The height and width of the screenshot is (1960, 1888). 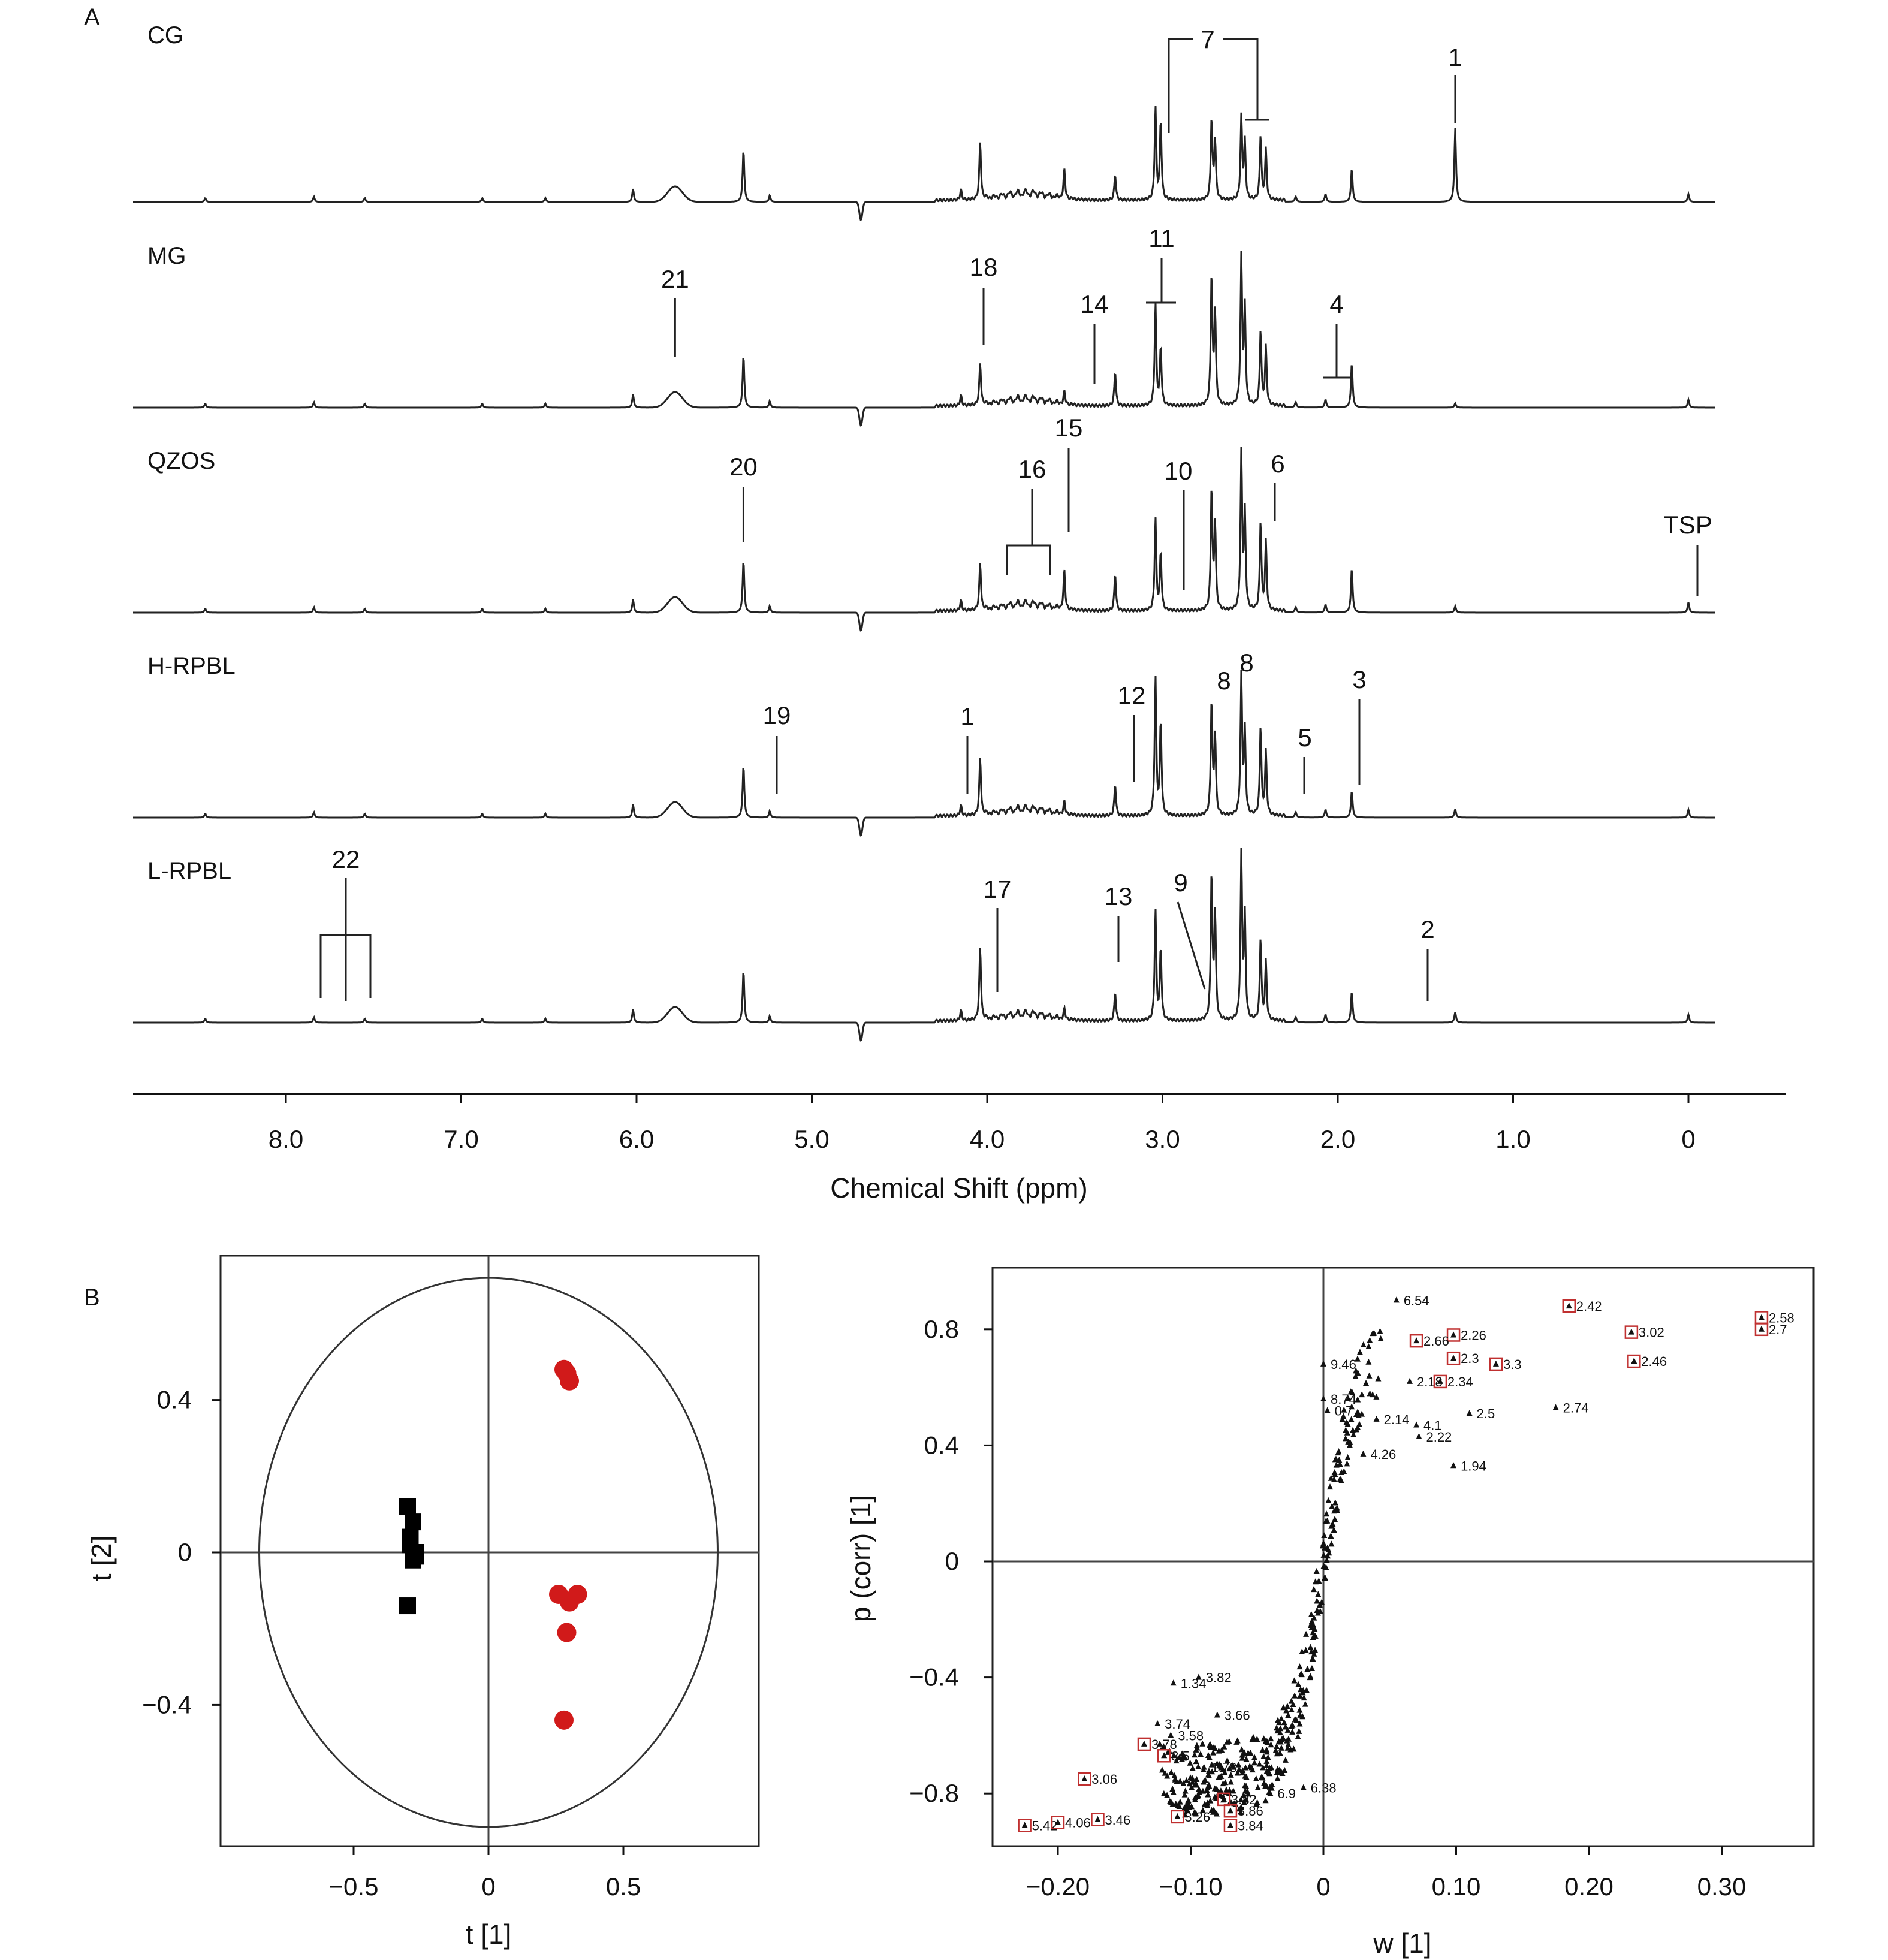 What do you see at coordinates (191, 666) in the screenshot?
I see `spectrum-group-label: H-RPBL` at bounding box center [191, 666].